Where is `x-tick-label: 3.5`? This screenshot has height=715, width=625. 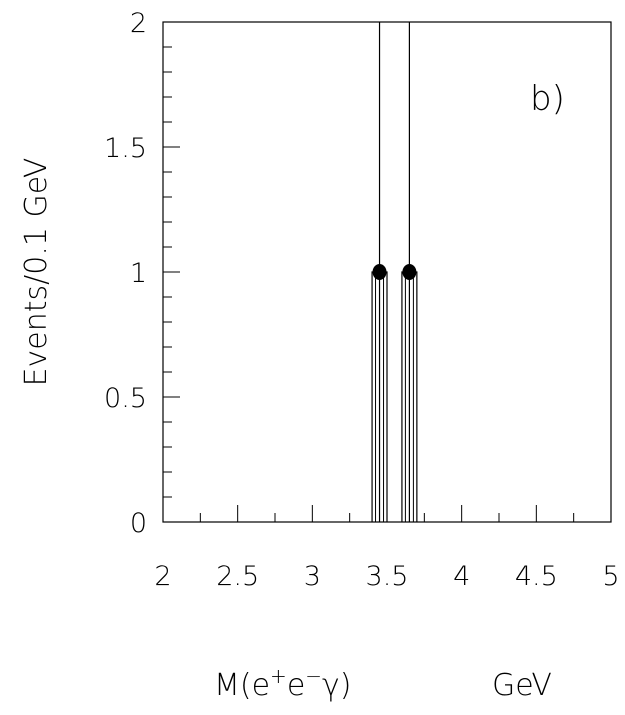 x-tick-label: 3.5 is located at coordinates (387, 576).